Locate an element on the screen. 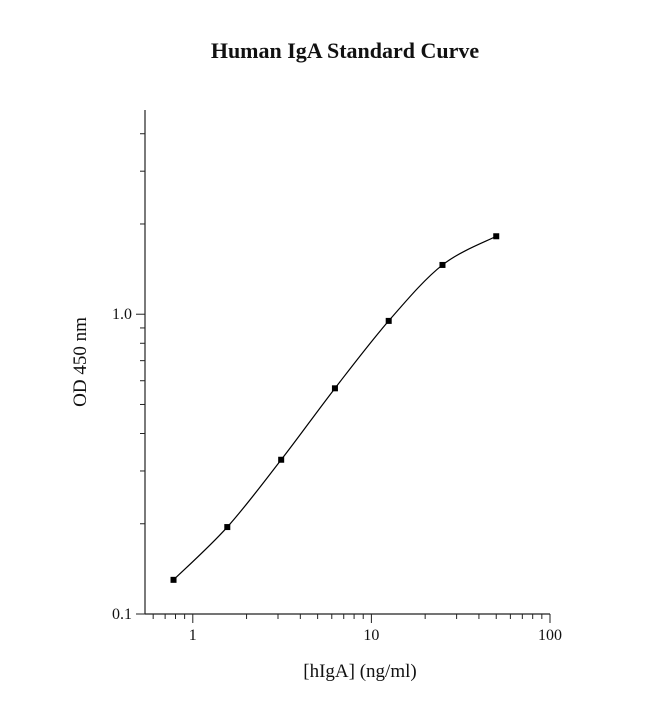 The width and height of the screenshot is (650, 726). y-axis-label: OD 450 nm is located at coordinates (80, 362).